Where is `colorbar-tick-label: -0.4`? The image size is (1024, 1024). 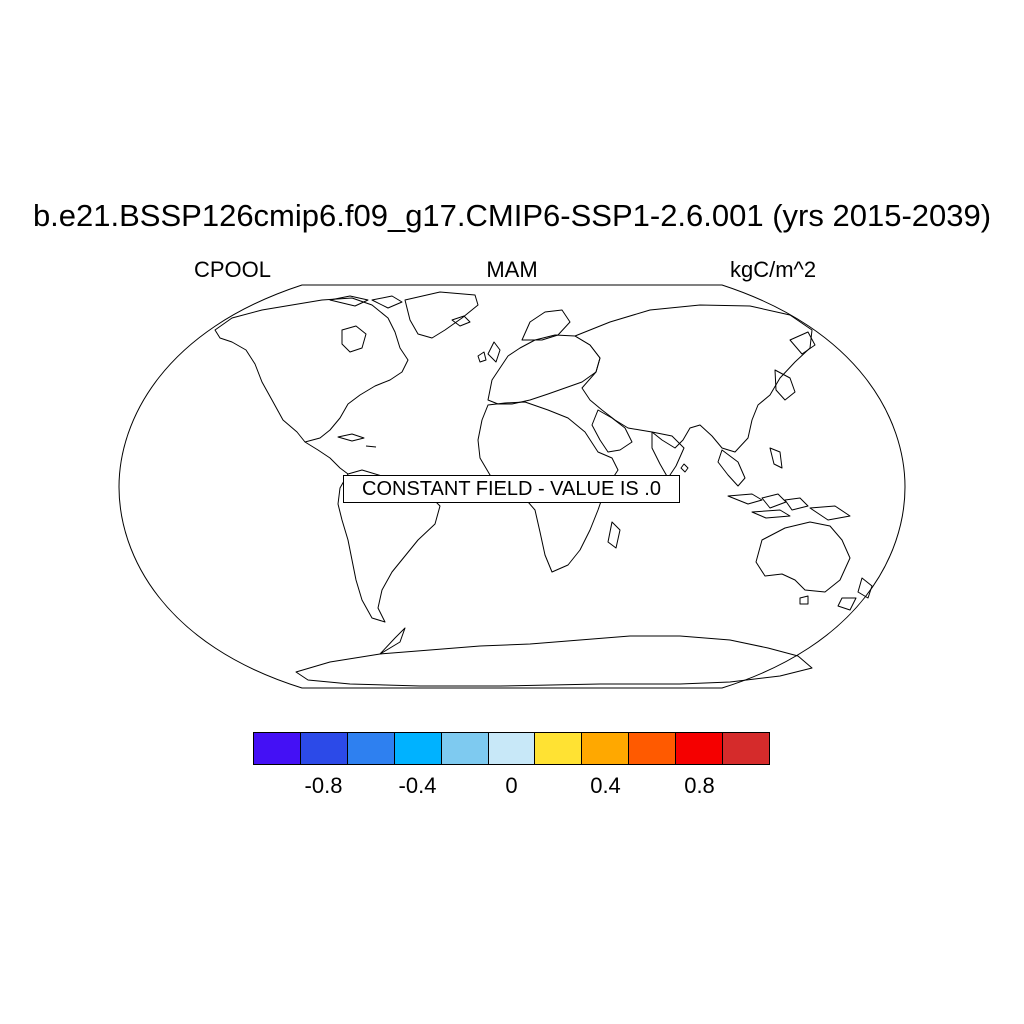 colorbar-tick-label: -0.4 is located at coordinates (417, 785).